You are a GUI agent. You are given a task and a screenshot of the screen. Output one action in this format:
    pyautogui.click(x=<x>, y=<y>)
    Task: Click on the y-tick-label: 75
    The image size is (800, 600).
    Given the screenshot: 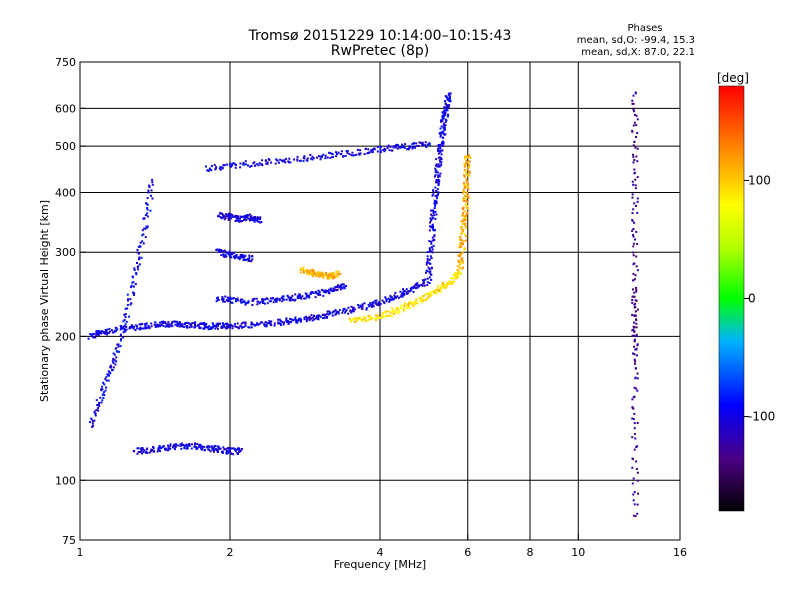 What is the action you would take?
    pyautogui.click(x=69, y=540)
    